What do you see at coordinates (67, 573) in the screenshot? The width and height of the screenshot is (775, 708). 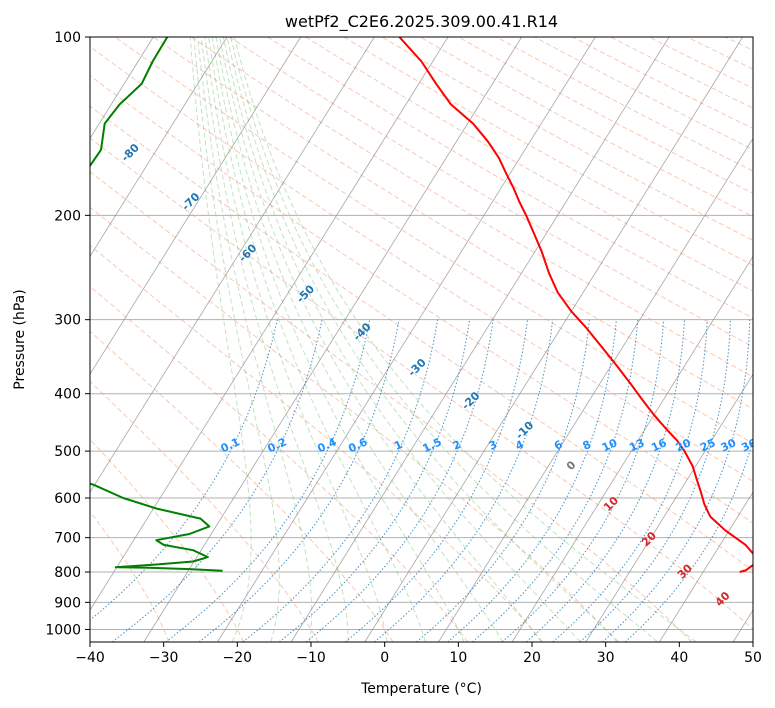 I see `y-tick-label-7: 800` at bounding box center [67, 573].